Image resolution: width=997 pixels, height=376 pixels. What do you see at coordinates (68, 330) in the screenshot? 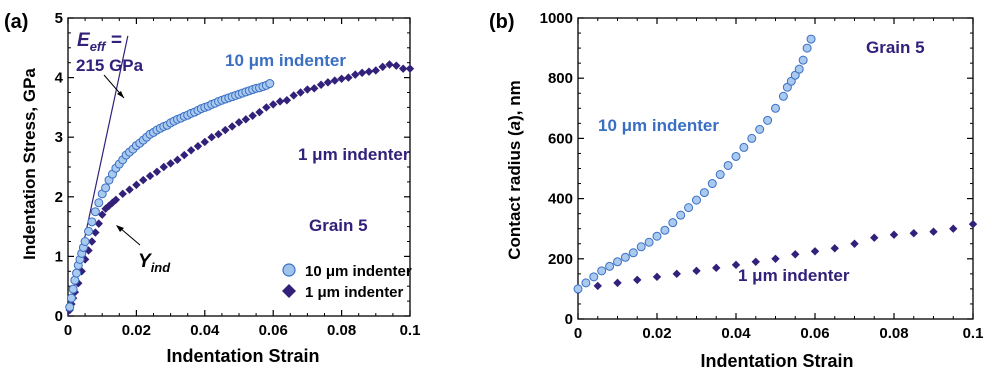
I see `x-tick-label-a: 0` at bounding box center [68, 330].